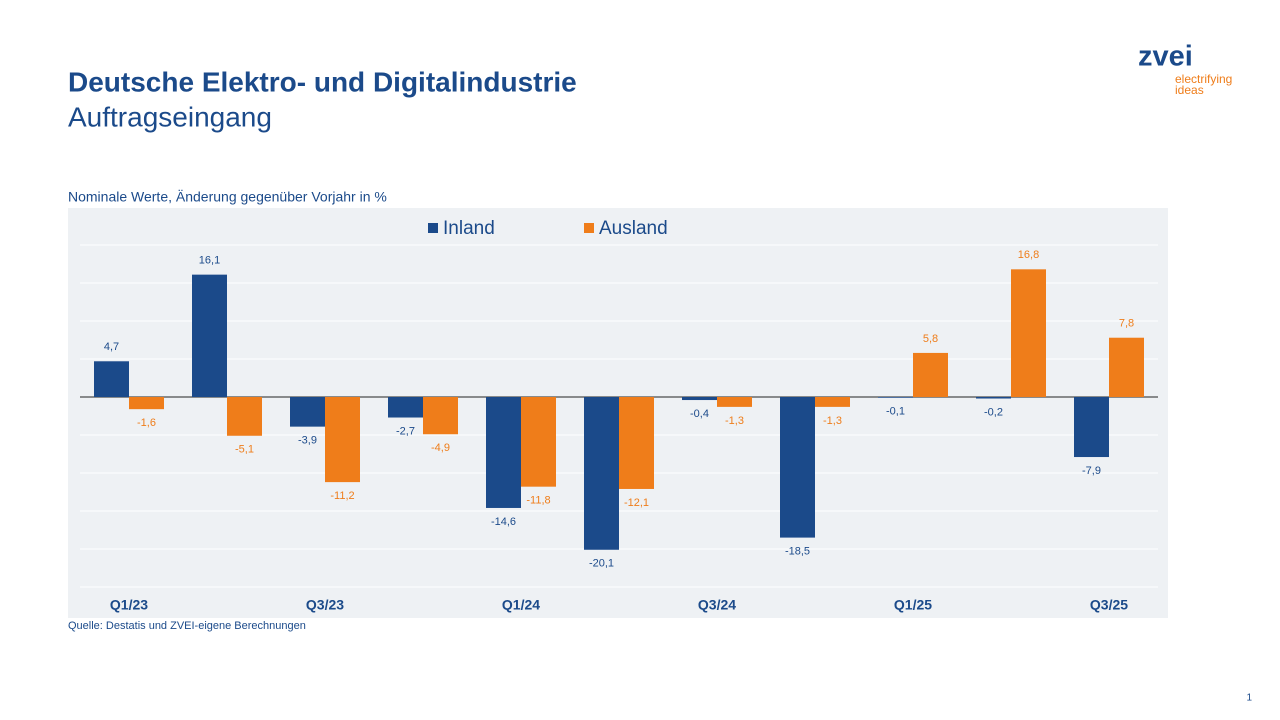 This screenshot has height=720, width=1280. What do you see at coordinates (1126, 324) in the screenshot?
I see `value-label: 7,8` at bounding box center [1126, 324].